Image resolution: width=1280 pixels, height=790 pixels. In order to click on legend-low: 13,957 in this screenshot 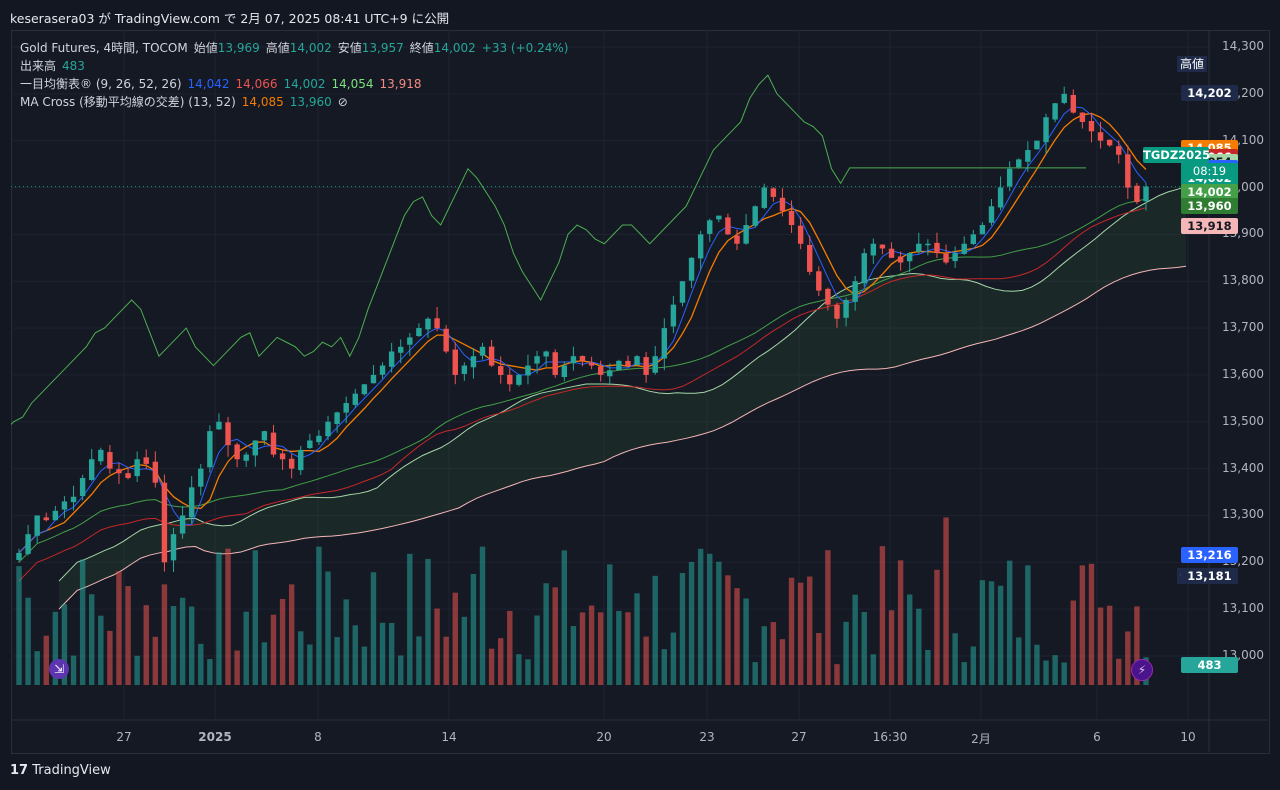, I will do `click(382, 48)`.